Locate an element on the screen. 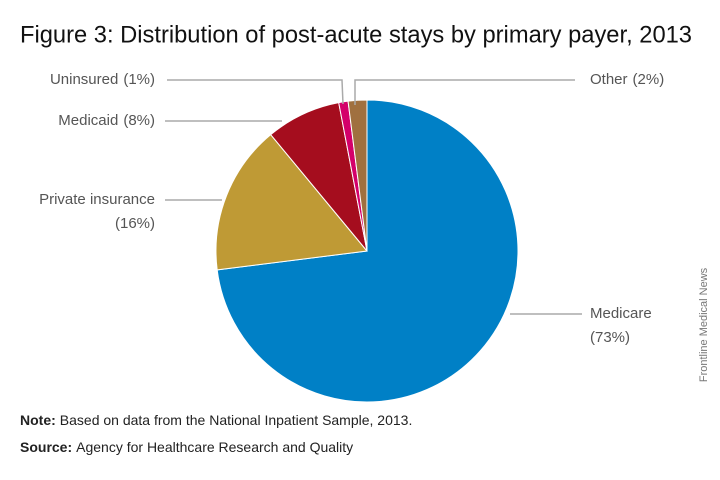 This screenshot has width=720, height=480. slice-label: Other is located at coordinates (609, 79).